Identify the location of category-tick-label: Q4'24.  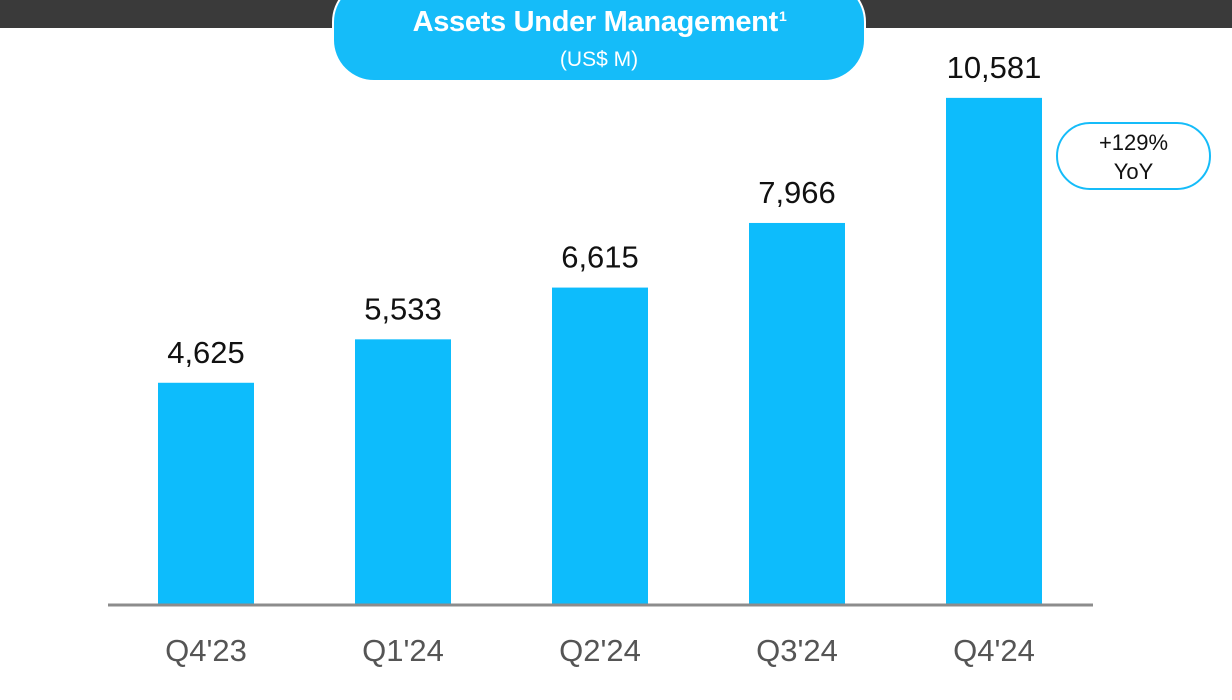
(994, 650).